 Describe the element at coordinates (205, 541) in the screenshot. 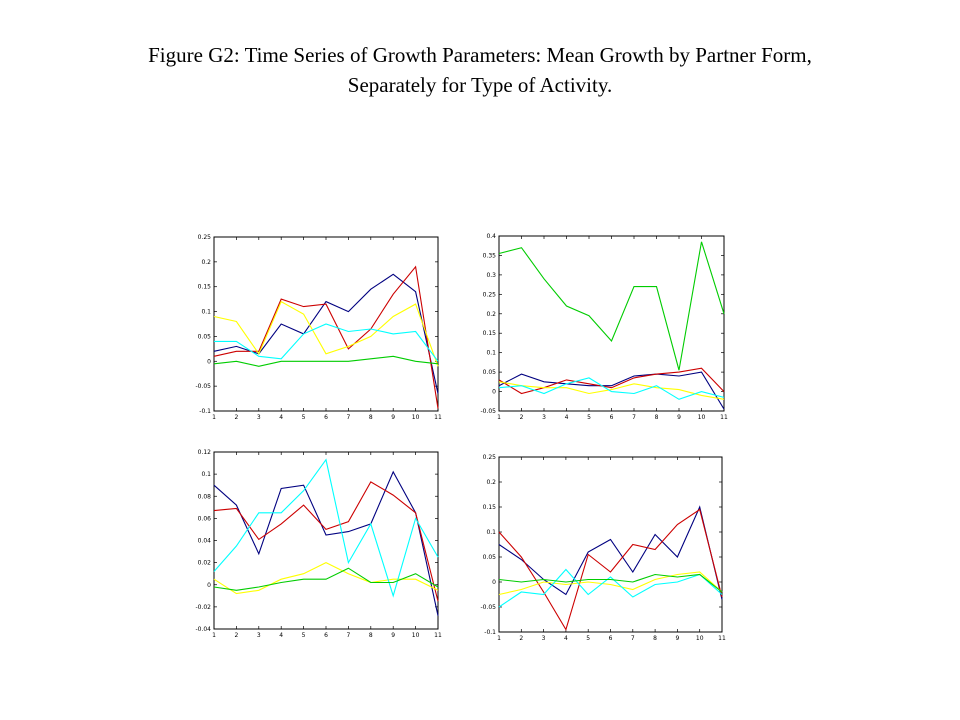

I see `y-tick-label: 0.04` at that location.